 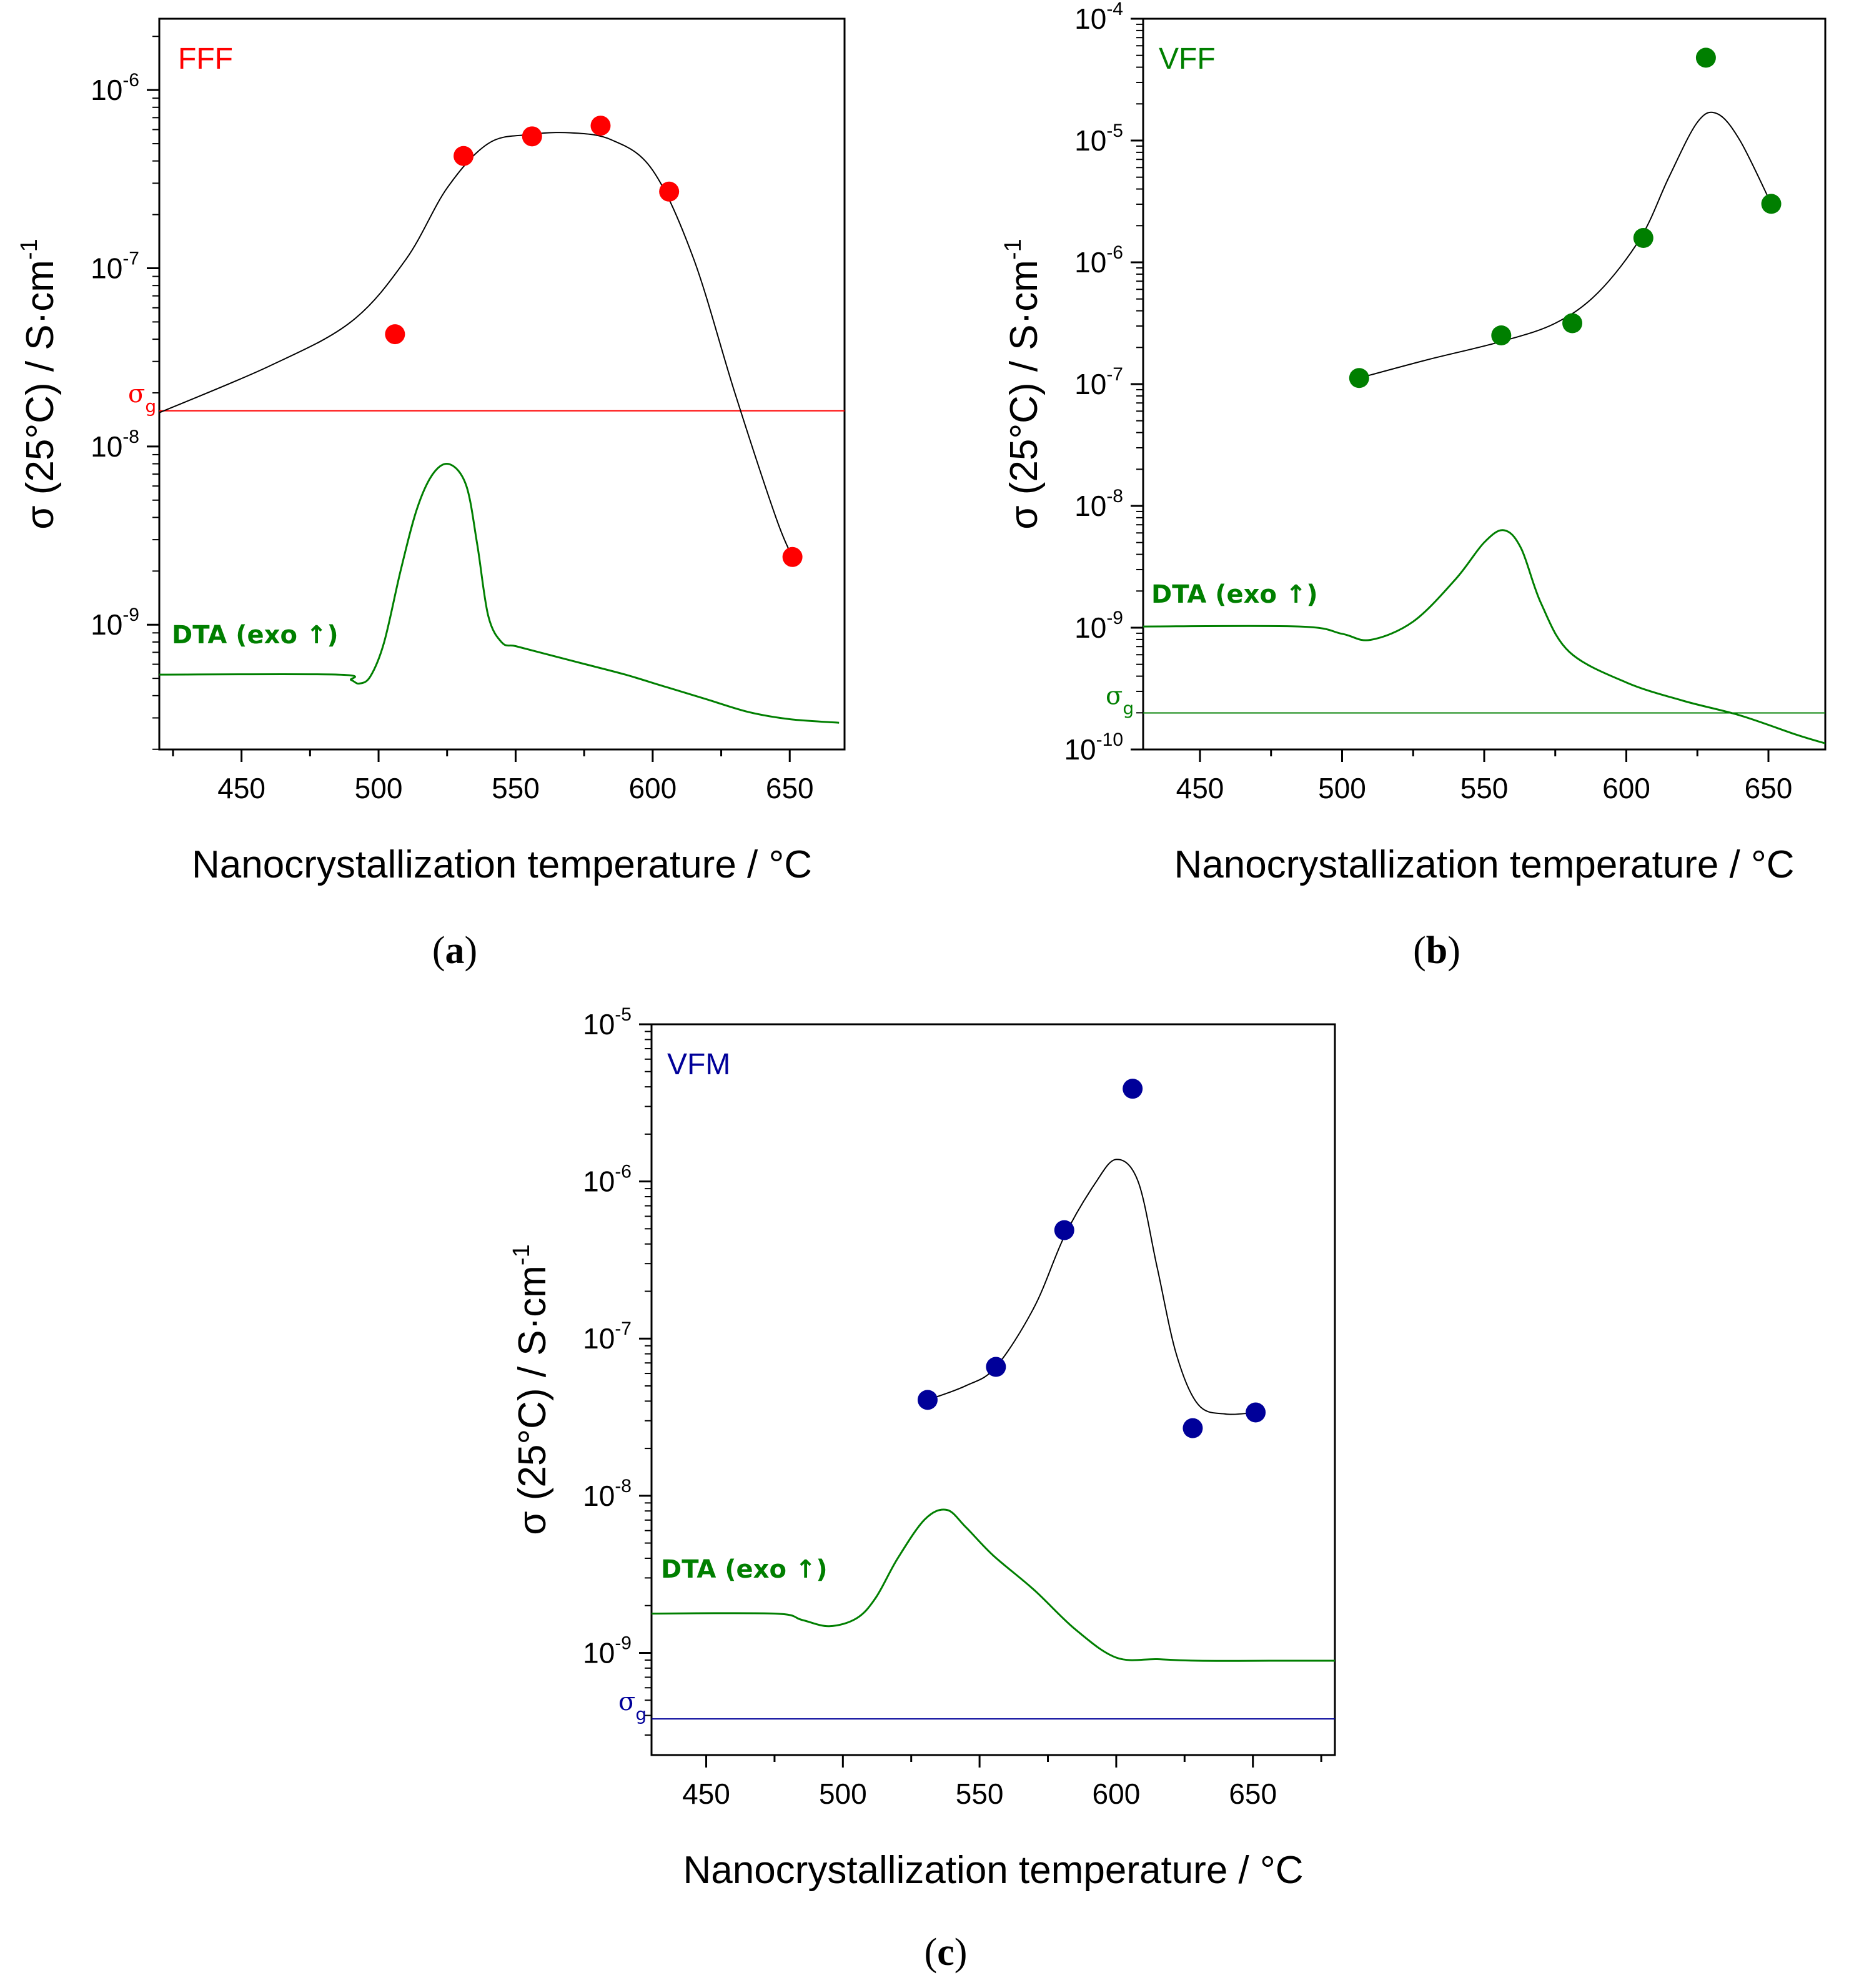 I want to click on y-tick-label: 10⁻¹⁰, so click(x=1094, y=747).